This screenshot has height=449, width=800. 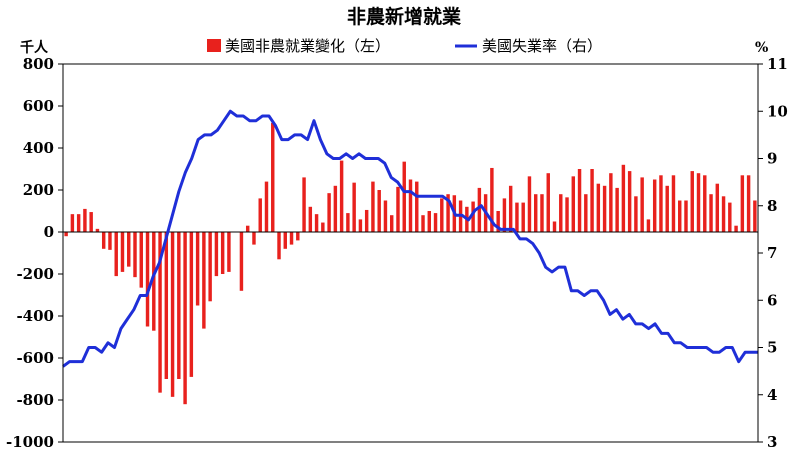 I want to click on left-tick-label: -400, so click(x=35, y=316).